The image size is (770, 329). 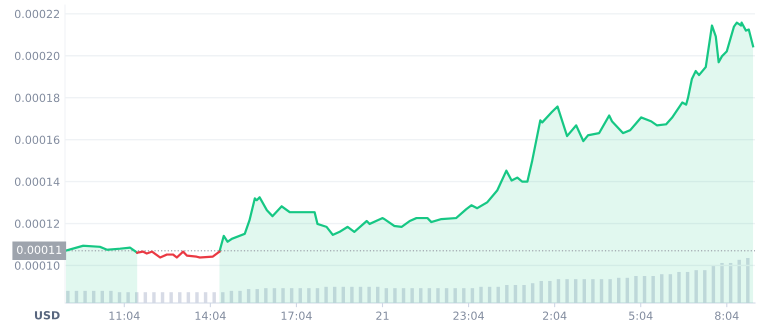 What do you see at coordinates (37, 223) in the screenshot?
I see `y-tick-label: 0.00012` at bounding box center [37, 223].